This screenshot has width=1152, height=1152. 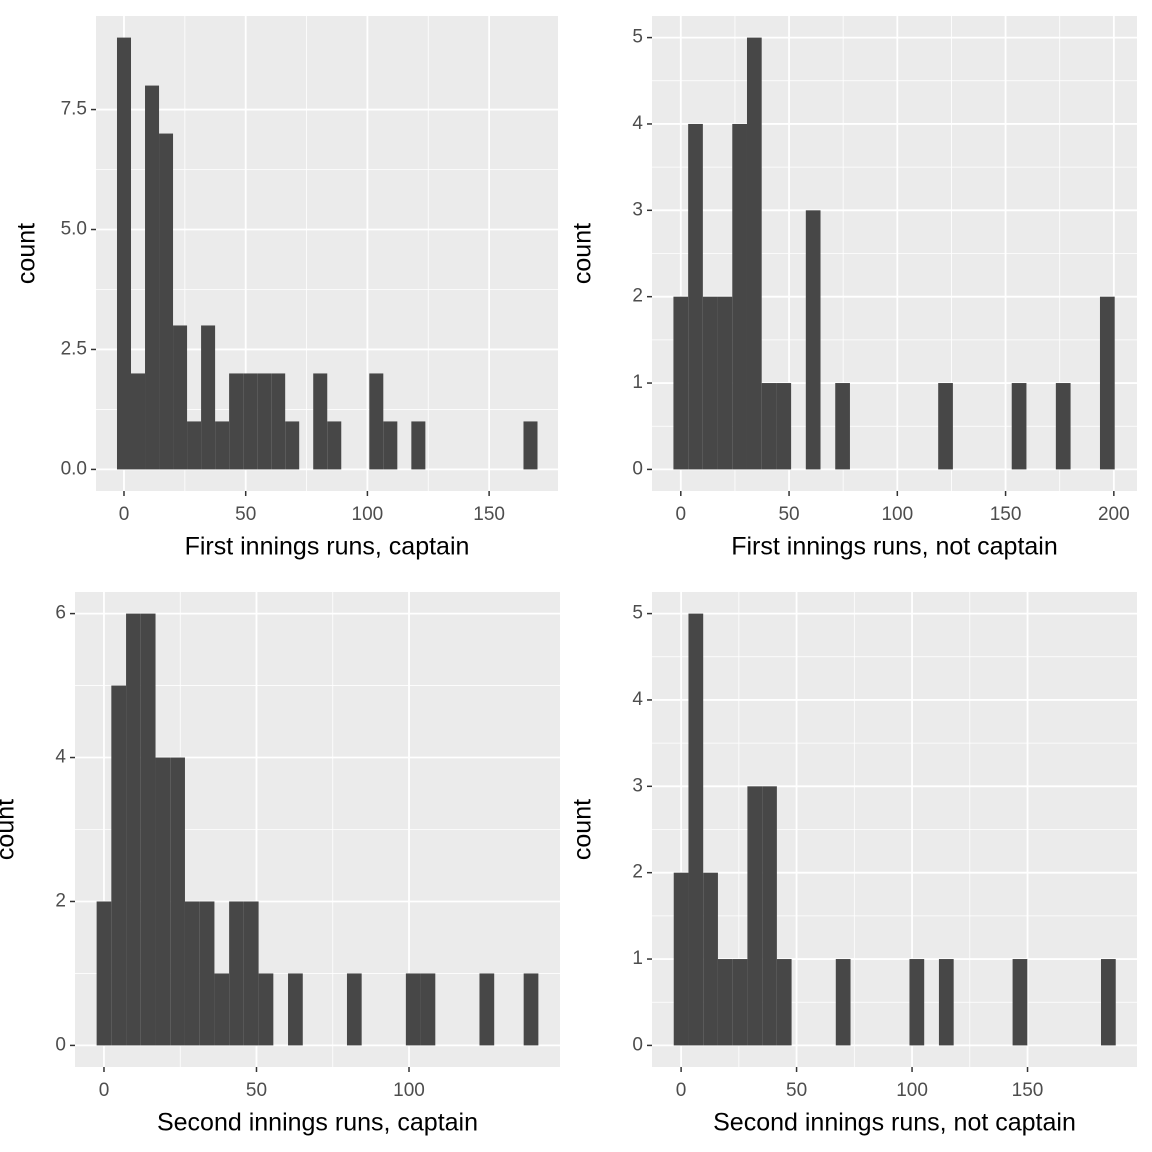 I want to click on y-tick-label: 5.0, so click(x=74, y=229).